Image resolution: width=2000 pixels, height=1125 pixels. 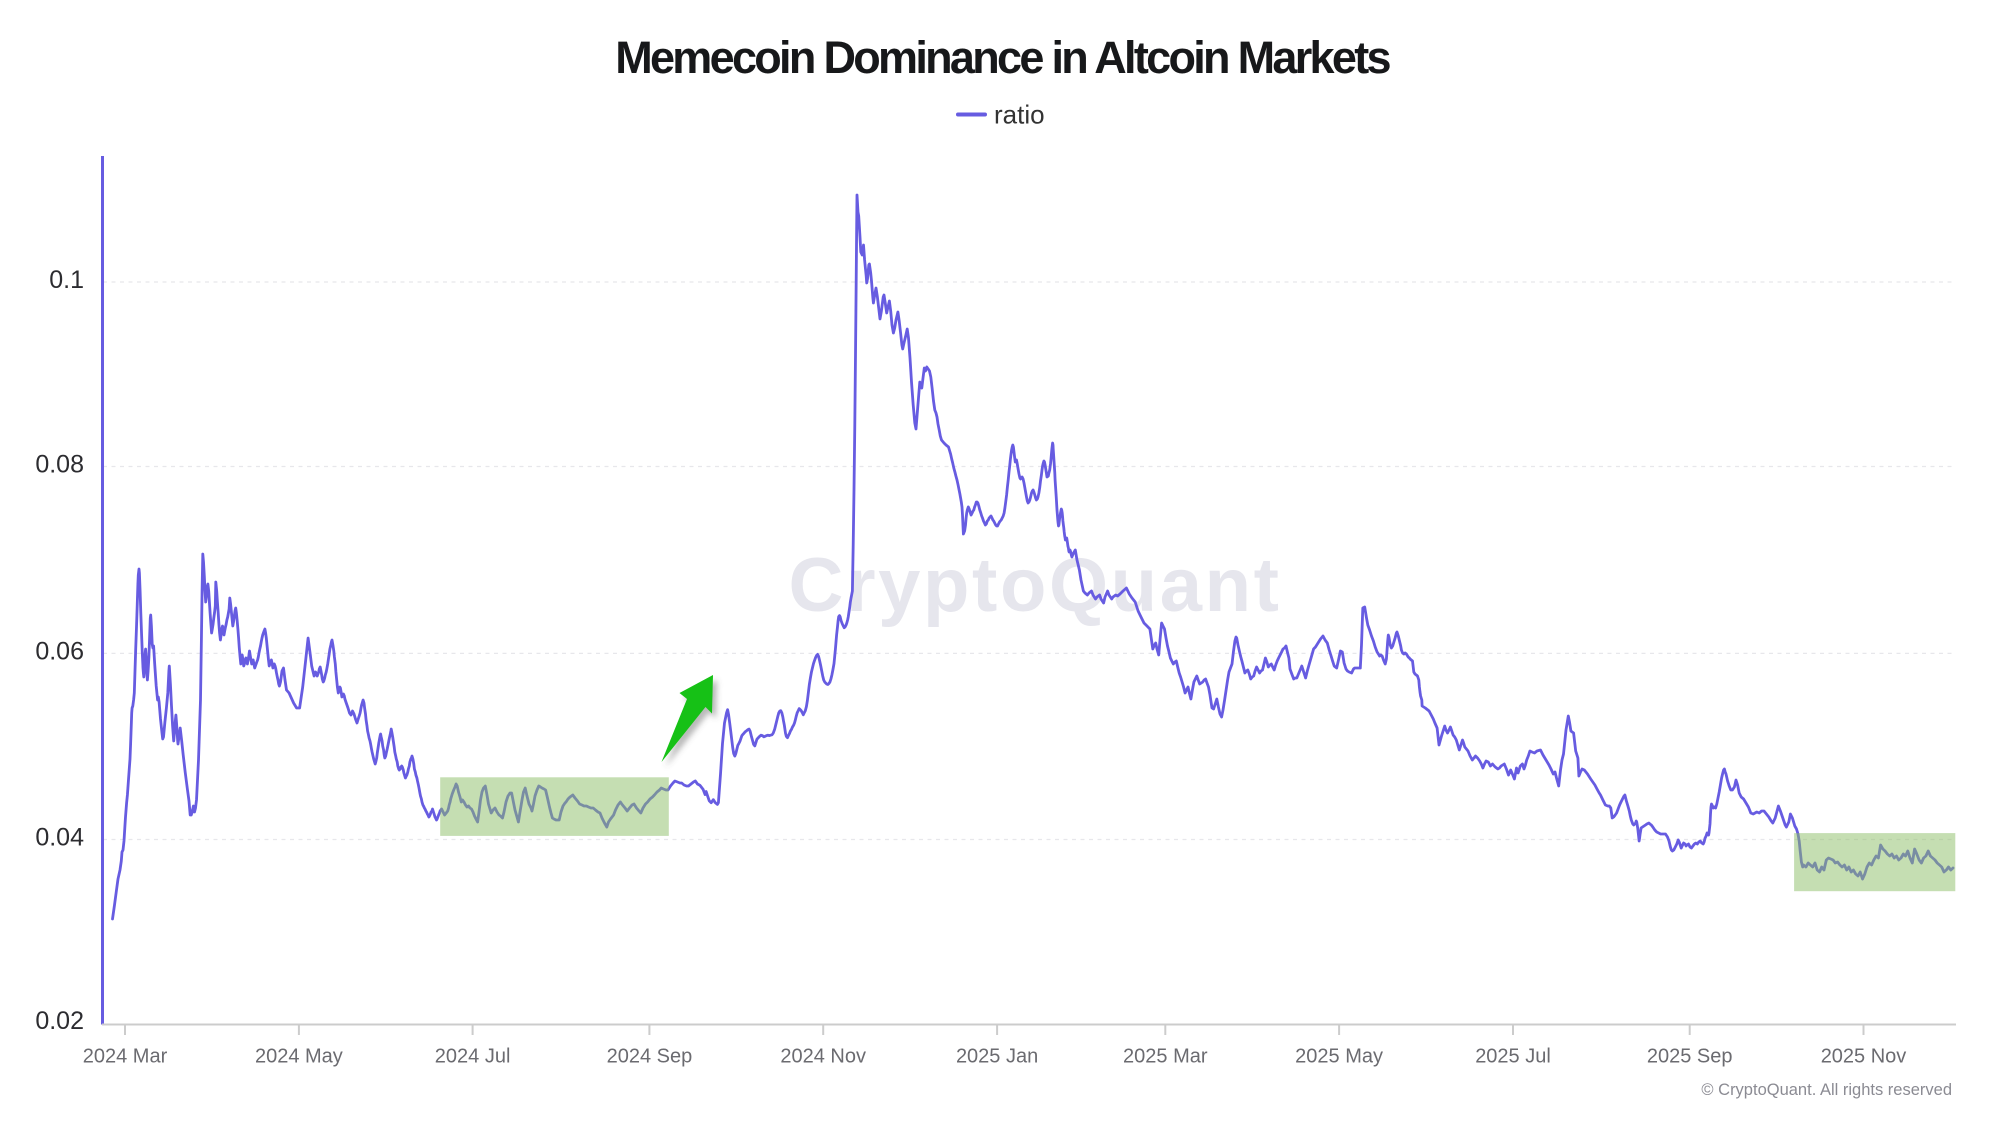 What do you see at coordinates (650, 1057) in the screenshot?
I see `svg-text: 2024 Sep` at bounding box center [650, 1057].